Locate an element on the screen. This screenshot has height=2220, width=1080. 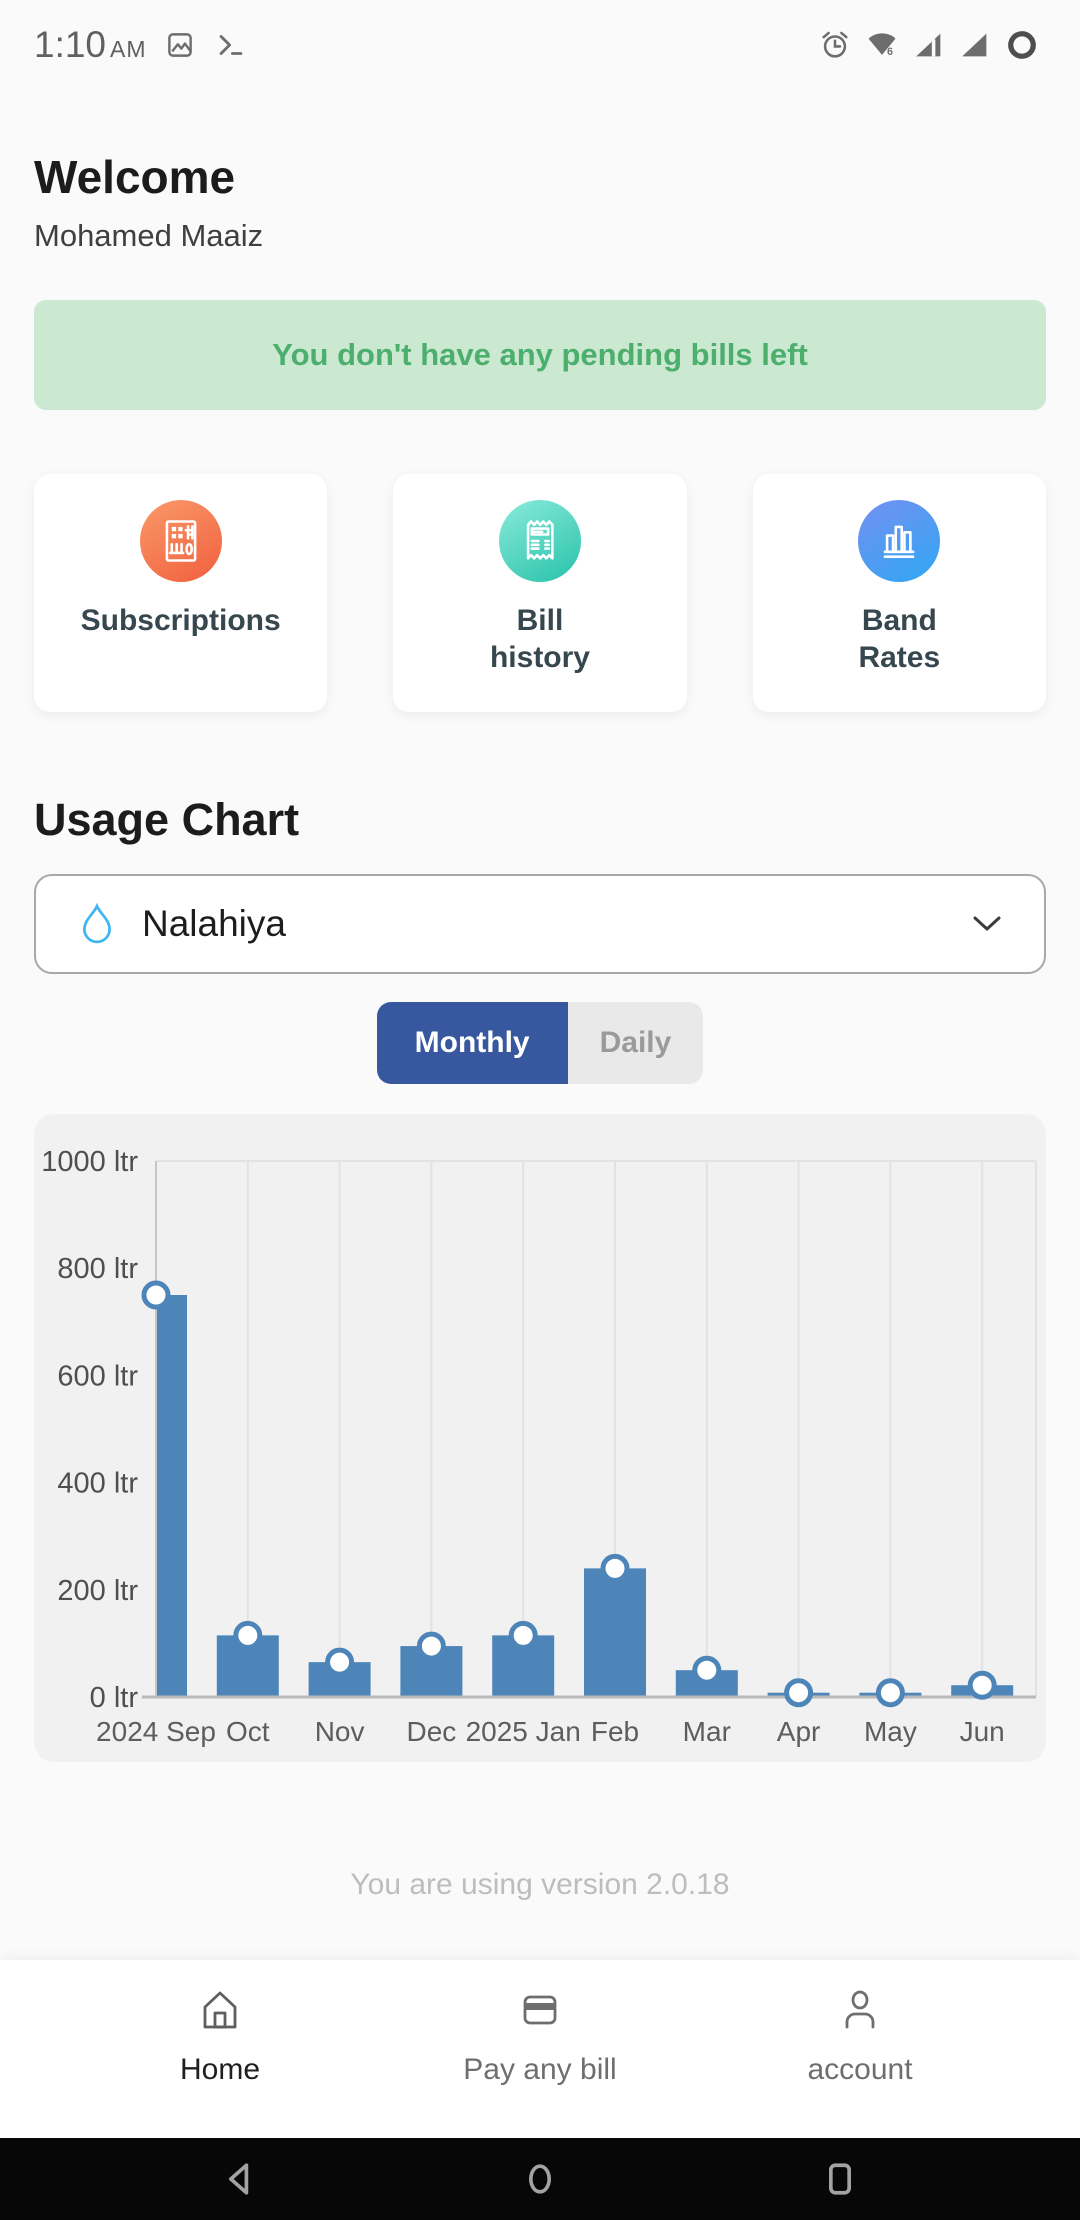
svg-text: Oct is located at coordinates (248, 1731).